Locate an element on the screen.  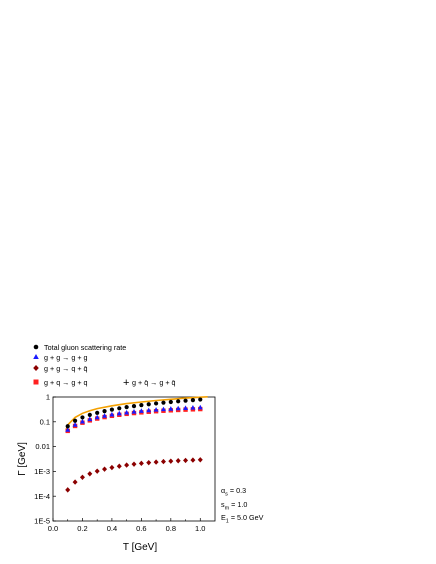
y-tick-label: 1E-5 is located at coordinates (42, 521).